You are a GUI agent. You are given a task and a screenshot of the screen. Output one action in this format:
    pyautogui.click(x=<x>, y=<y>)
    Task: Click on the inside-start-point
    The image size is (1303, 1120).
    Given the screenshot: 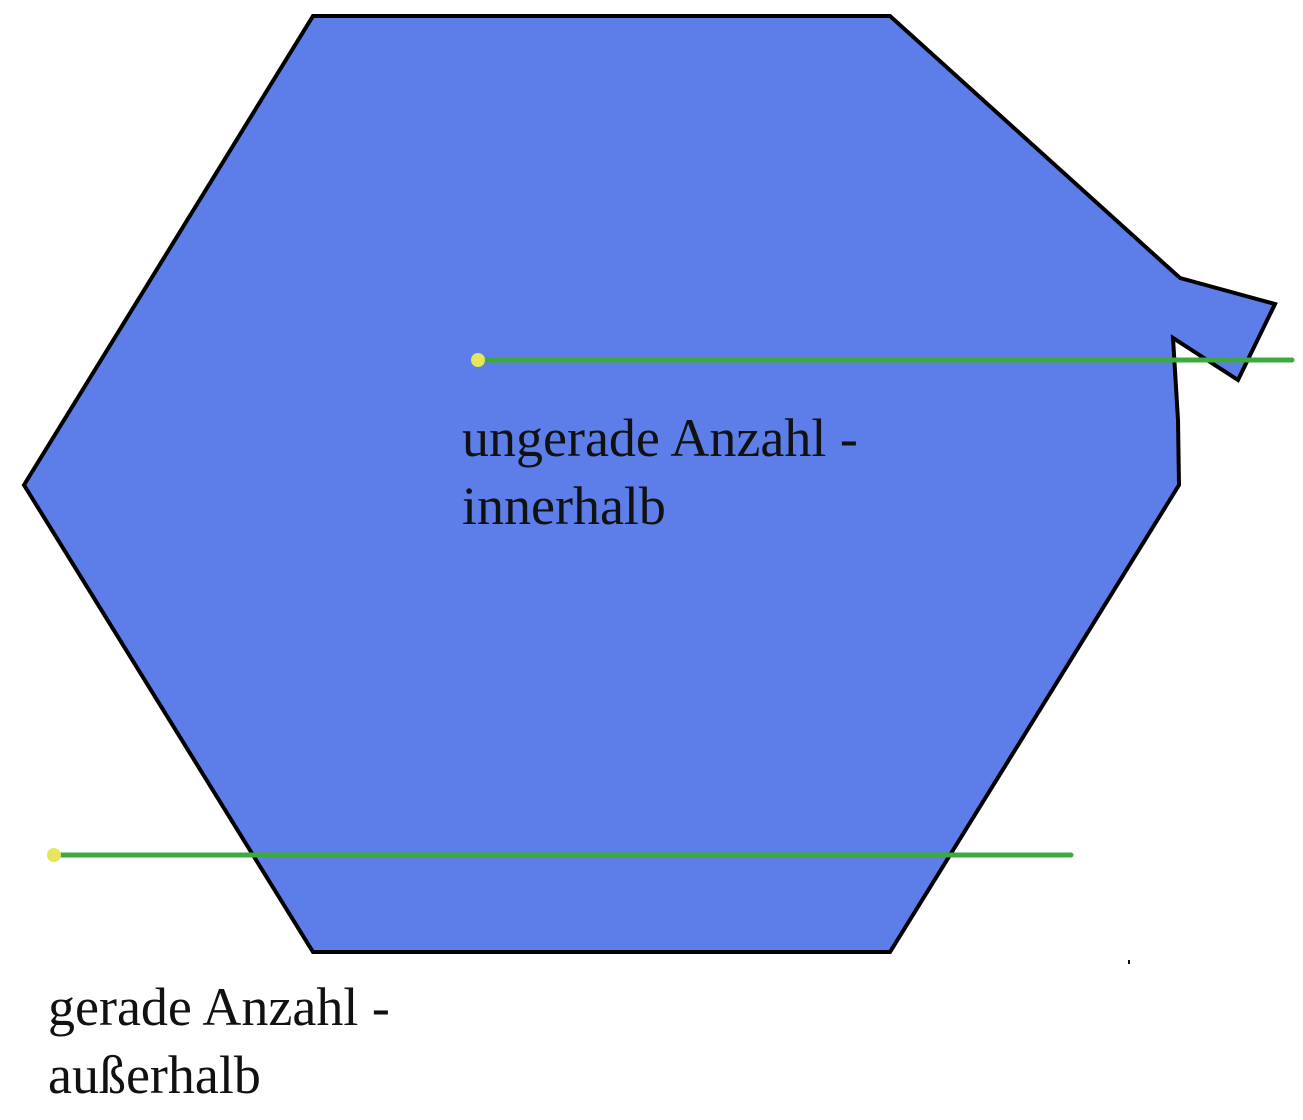 What is the action you would take?
    pyautogui.click(x=478, y=360)
    